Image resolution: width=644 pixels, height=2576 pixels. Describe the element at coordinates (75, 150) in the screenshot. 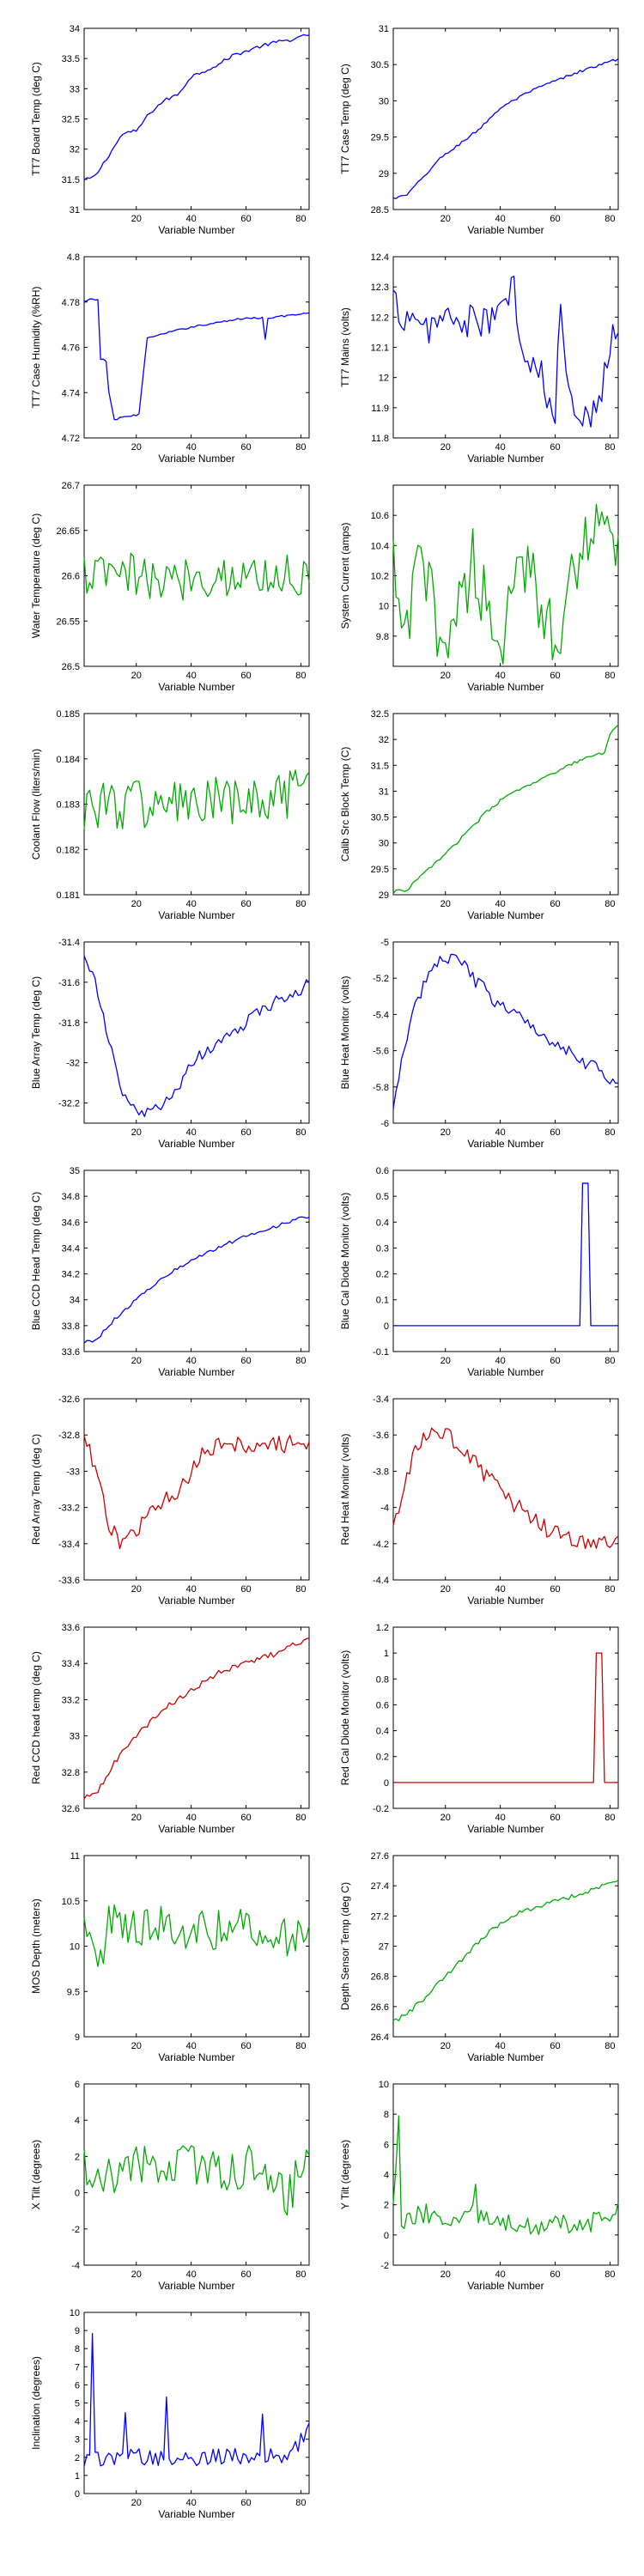

I see `y-tick-label: 32` at that location.